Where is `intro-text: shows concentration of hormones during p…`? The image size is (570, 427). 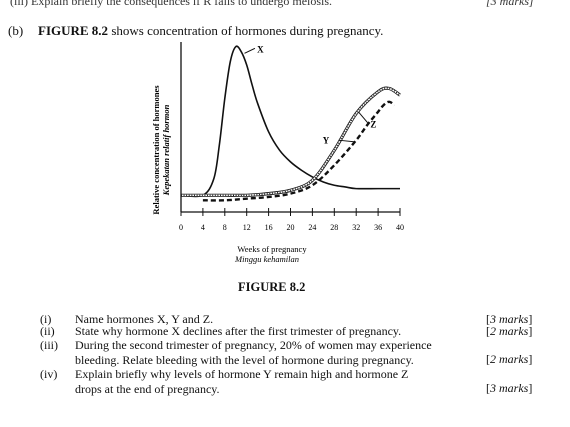
intro-text: shows concentration of hormones during p… is located at coordinates (246, 30).